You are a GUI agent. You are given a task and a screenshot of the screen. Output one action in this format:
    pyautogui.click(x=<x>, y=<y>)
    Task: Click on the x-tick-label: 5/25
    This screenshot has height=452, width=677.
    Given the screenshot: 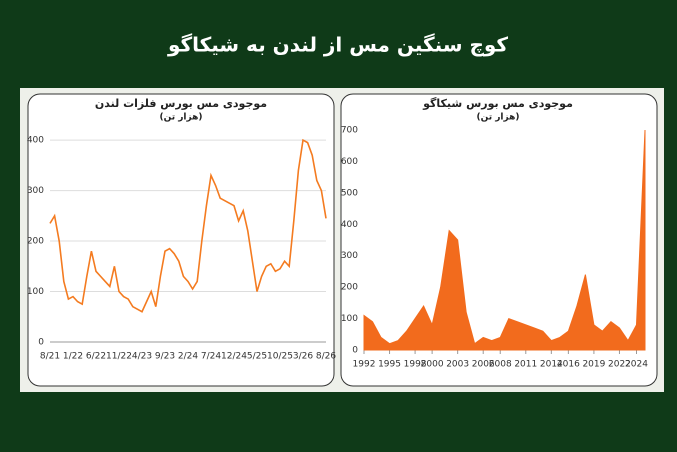 What is the action you would take?
    pyautogui.click(x=257, y=357)
    